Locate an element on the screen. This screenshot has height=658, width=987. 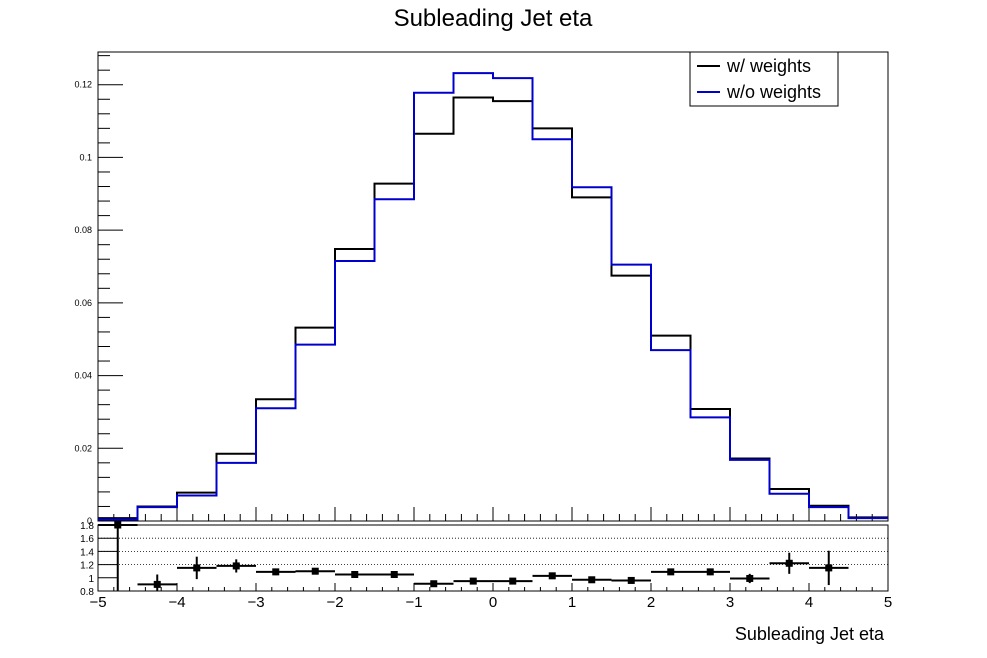
legend: w/ weights w/o weights is located at coordinates (764, 79).